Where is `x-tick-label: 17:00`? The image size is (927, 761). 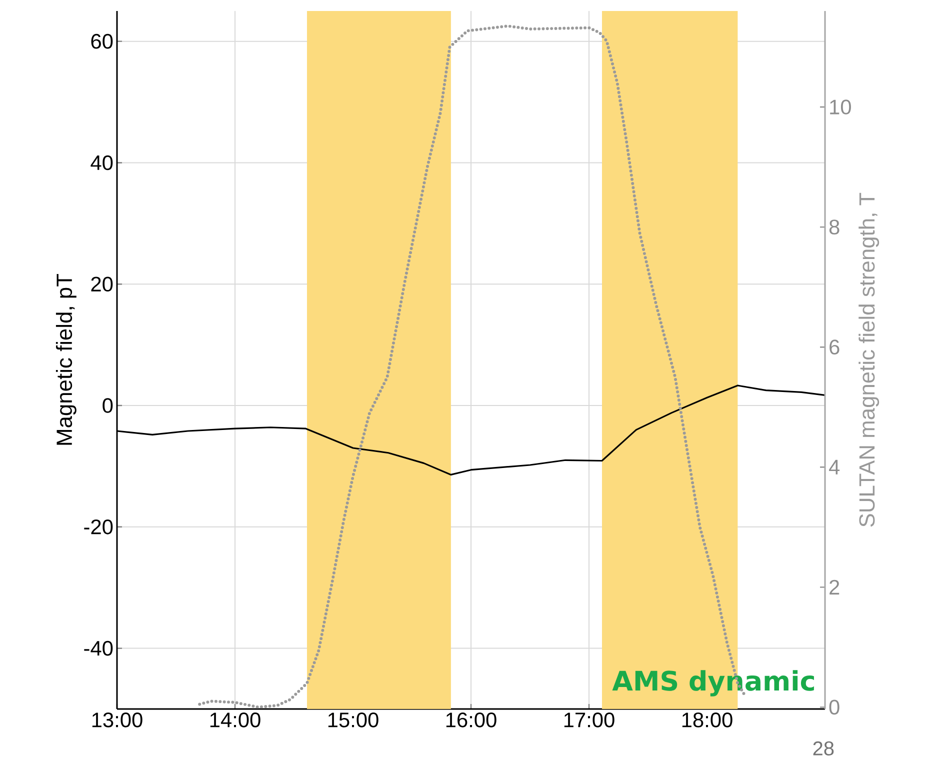 x-tick-label: 17:00 is located at coordinates (589, 720).